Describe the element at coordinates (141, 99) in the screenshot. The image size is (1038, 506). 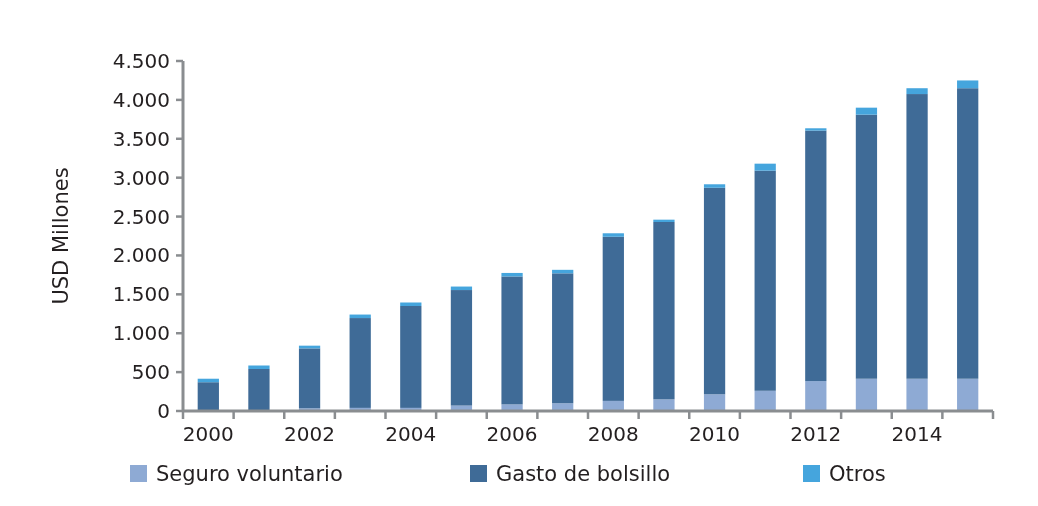
I see `y-tick-label: 4.000` at that location.